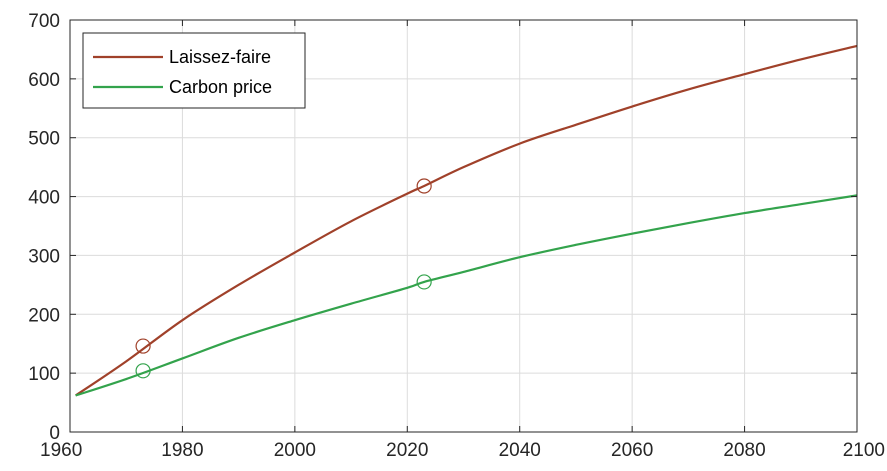 This screenshot has width=887, height=471. I want to click on legend: Laissez-faire Carbon price, so click(194, 70).